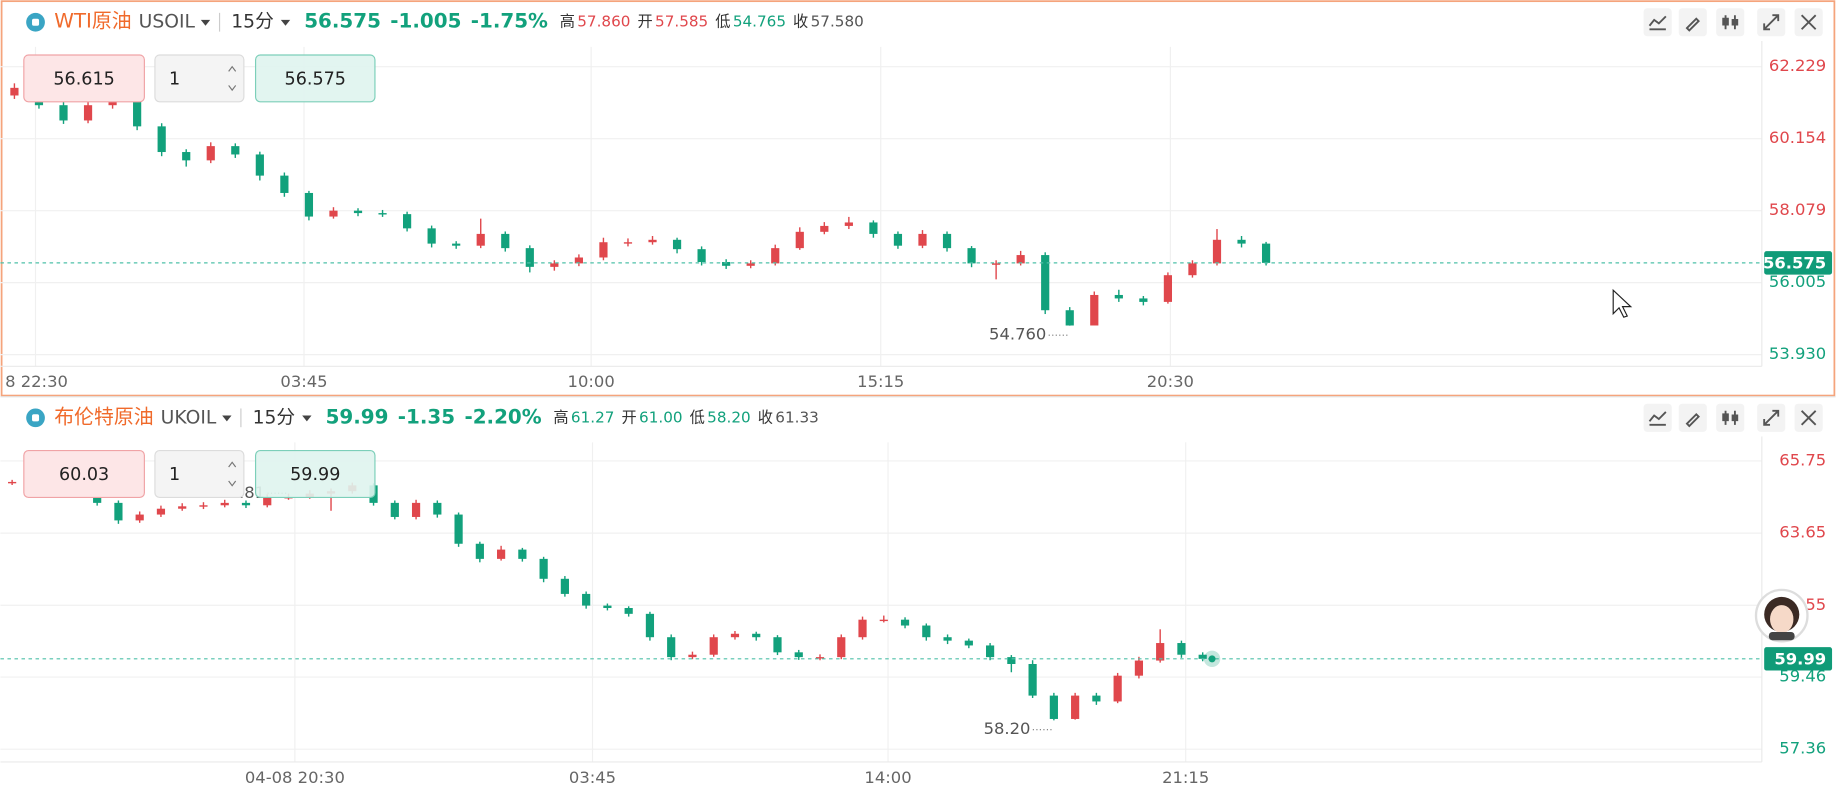 This screenshot has width=1836, height=790. What do you see at coordinates (167, 22) in the screenshot?
I see `instrument-symbol: USOIL` at bounding box center [167, 22].